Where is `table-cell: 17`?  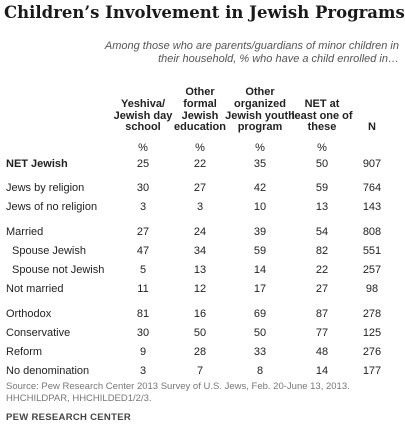 table-cell: 17 is located at coordinates (260, 289).